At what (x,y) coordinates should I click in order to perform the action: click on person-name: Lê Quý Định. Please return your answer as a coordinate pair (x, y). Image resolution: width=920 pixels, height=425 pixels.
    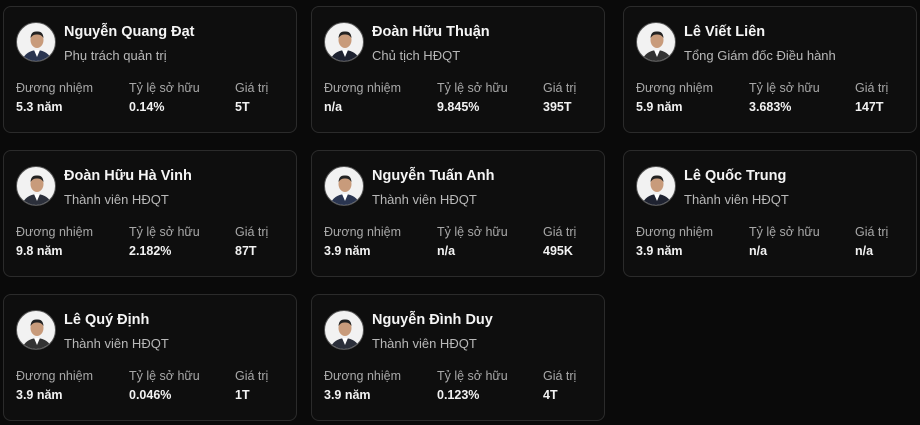
    Looking at the image, I should click on (107, 320).